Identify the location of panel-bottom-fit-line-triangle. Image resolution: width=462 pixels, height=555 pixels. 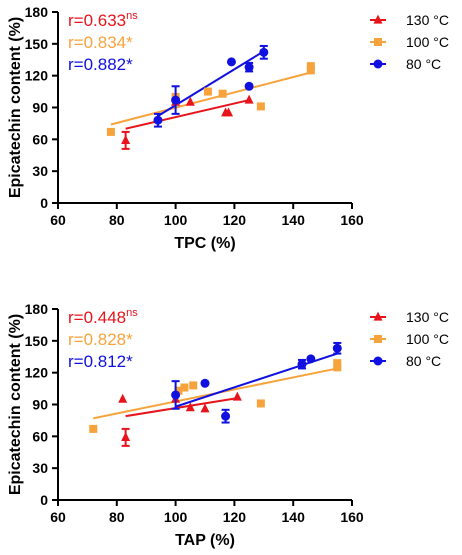
(181, 407).